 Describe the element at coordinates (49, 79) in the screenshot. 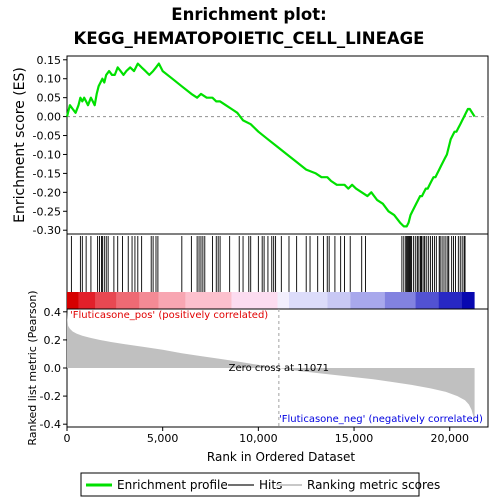

I see `es-ytick-label: 0.10` at that location.